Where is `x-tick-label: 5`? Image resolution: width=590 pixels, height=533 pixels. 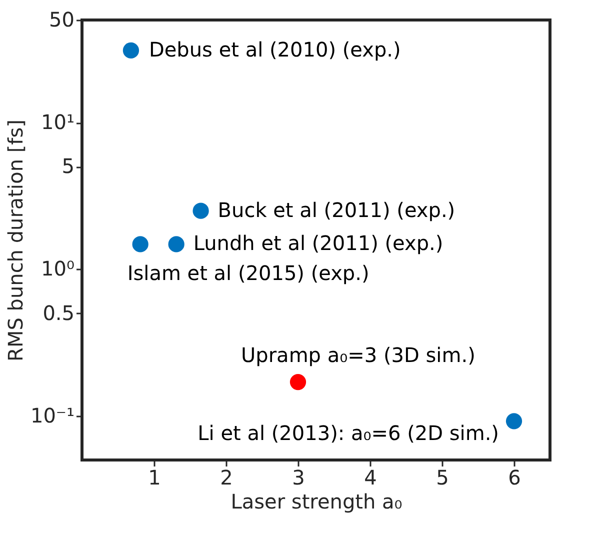
x-tick-label: 5 is located at coordinates (442, 478).